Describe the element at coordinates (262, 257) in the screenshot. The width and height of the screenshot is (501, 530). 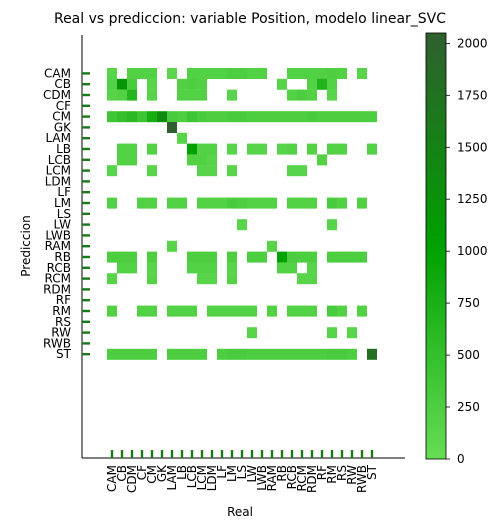
I see `heatmap-cell-RB-LWB` at that location.